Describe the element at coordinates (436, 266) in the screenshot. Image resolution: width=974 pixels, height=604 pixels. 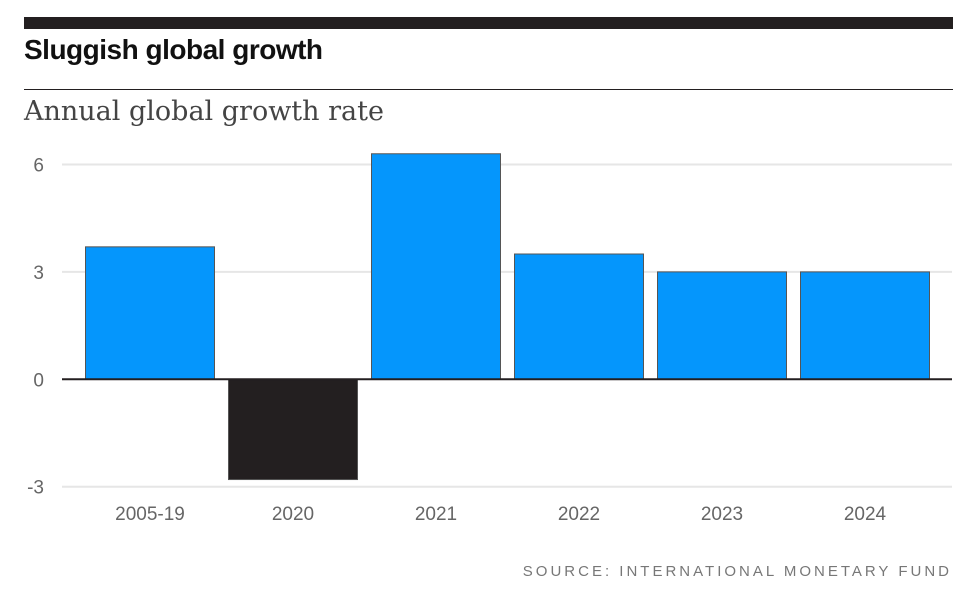
I see `bar-2021` at that location.